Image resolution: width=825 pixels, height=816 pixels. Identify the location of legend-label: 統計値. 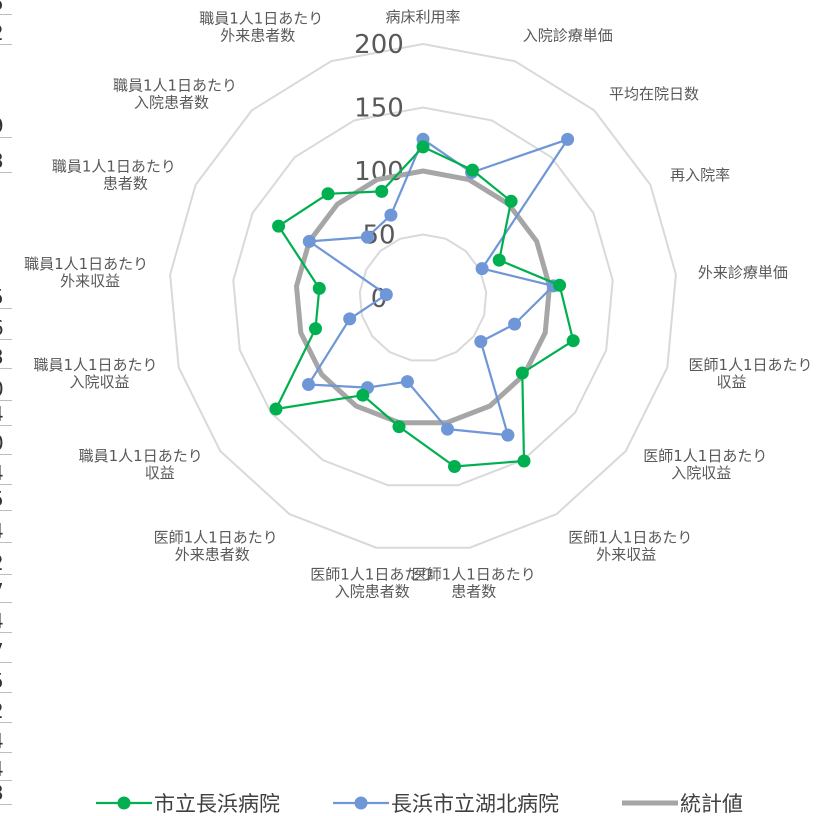
(711, 804).